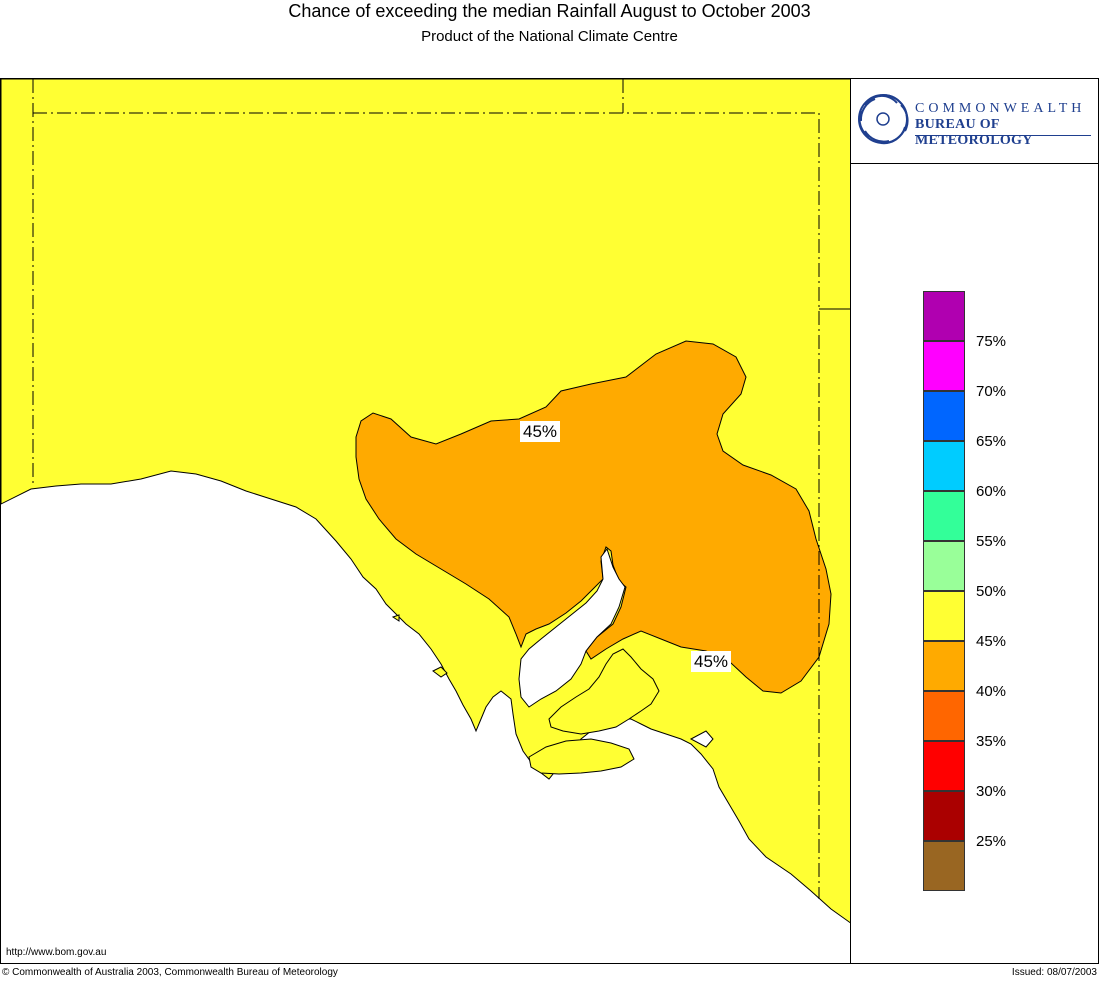 This screenshot has width=1099, height=982. Describe the element at coordinates (1003, 135) in the screenshot. I see `logo-rule` at that location.